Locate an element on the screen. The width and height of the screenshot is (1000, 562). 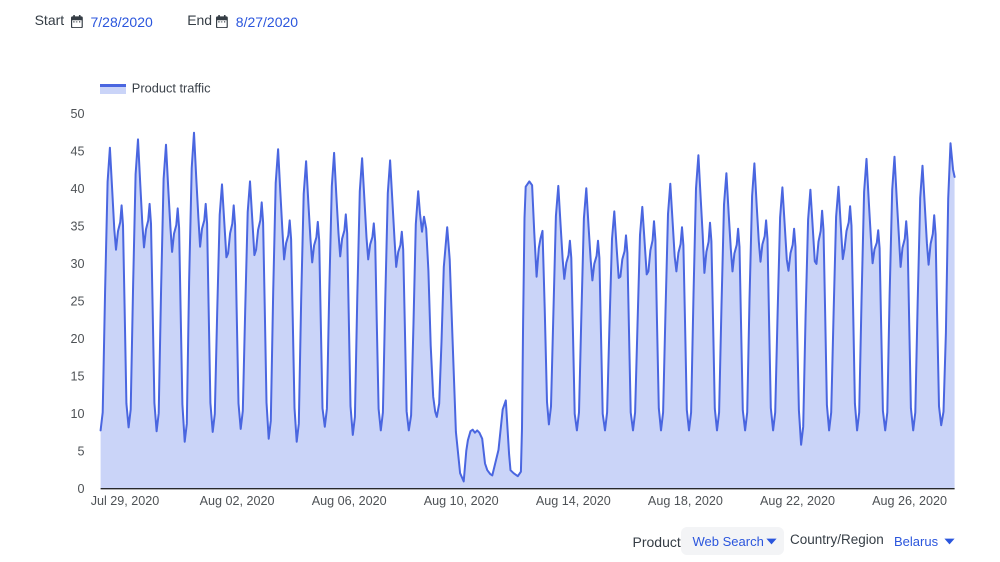
svg-text: 15 is located at coordinates (77, 376).